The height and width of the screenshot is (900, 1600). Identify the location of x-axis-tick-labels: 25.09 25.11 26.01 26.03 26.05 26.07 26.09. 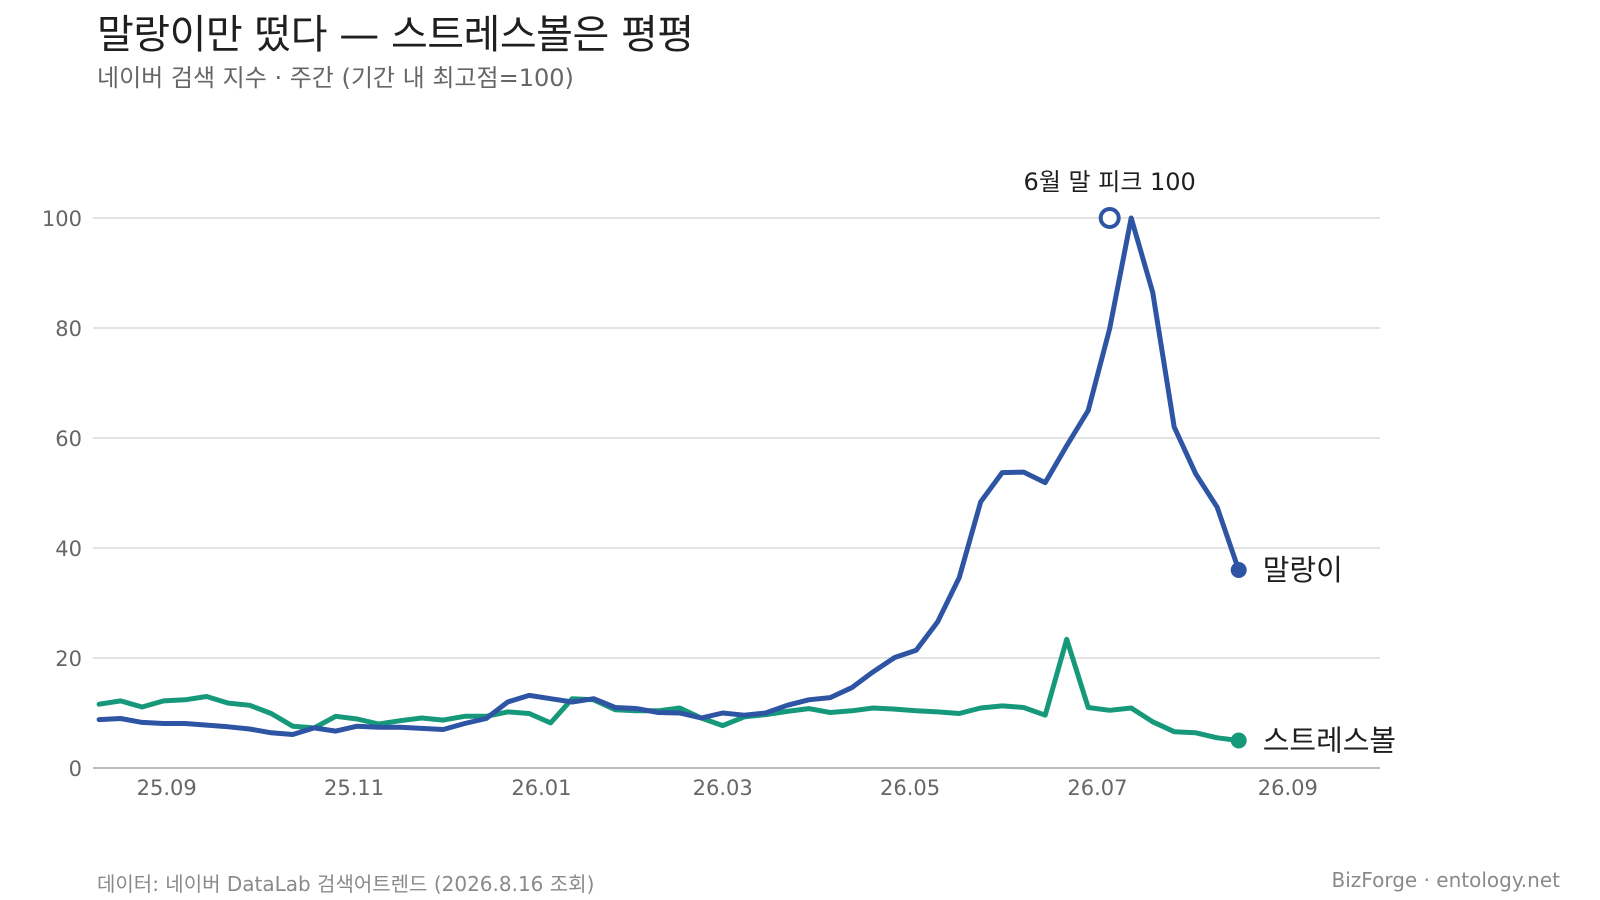
(727, 788).